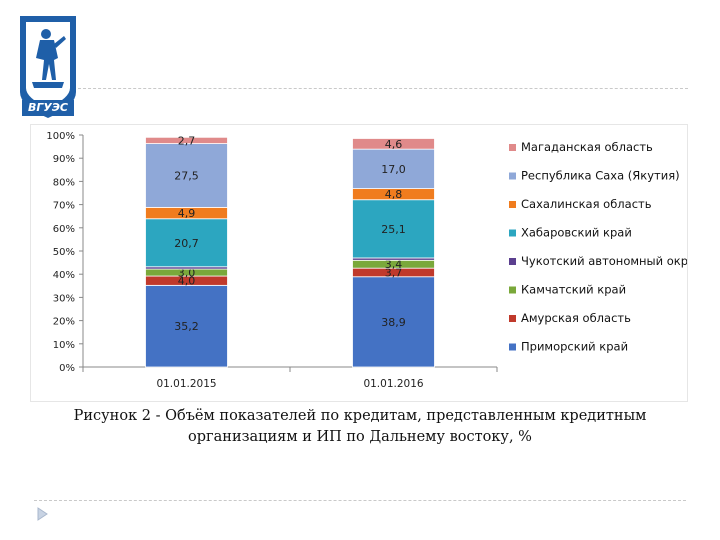 The width and height of the screenshot is (720, 540). I want to click on logo-emblem-icon, so click(48, 67).